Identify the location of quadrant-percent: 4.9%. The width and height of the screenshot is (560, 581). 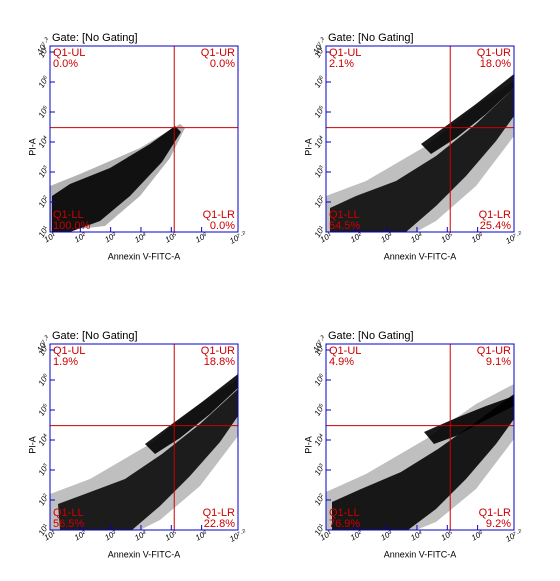
(341, 362).